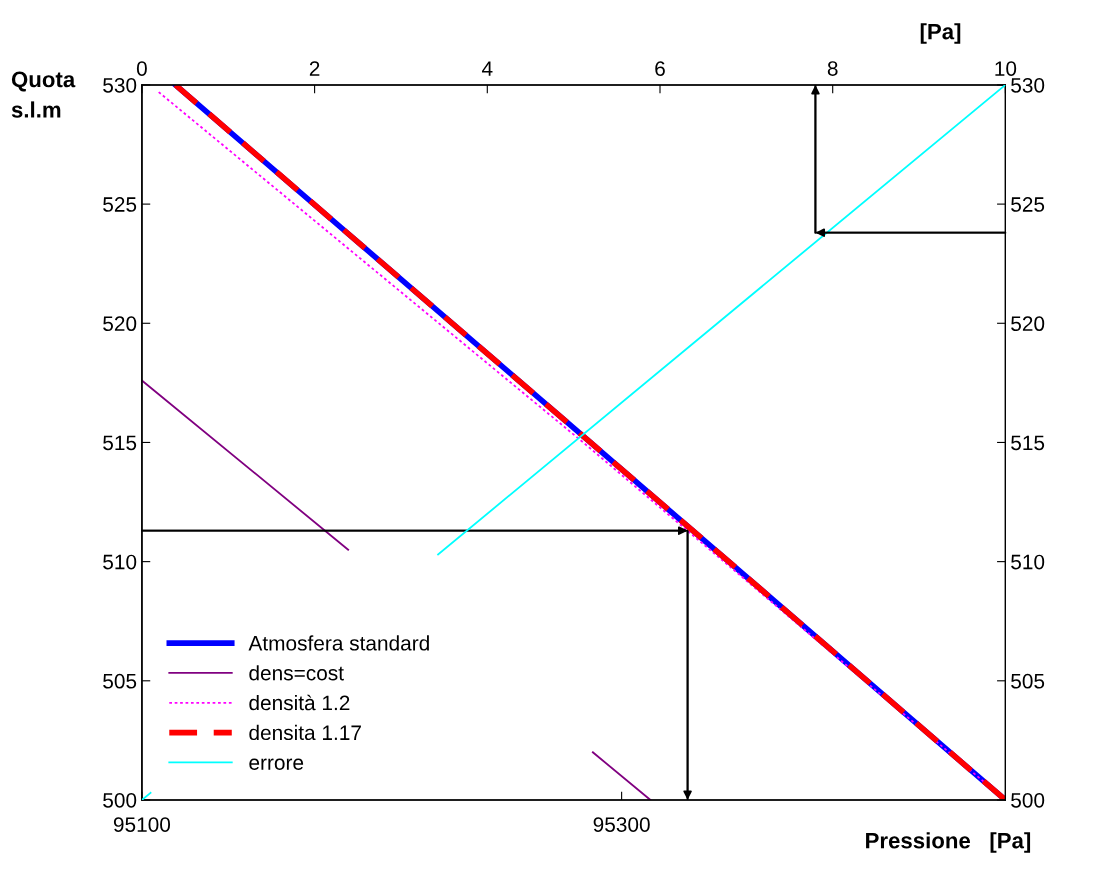 The height and width of the screenshot is (872, 1100). I want to click on x2-tick-label: 10, so click(1006, 68).